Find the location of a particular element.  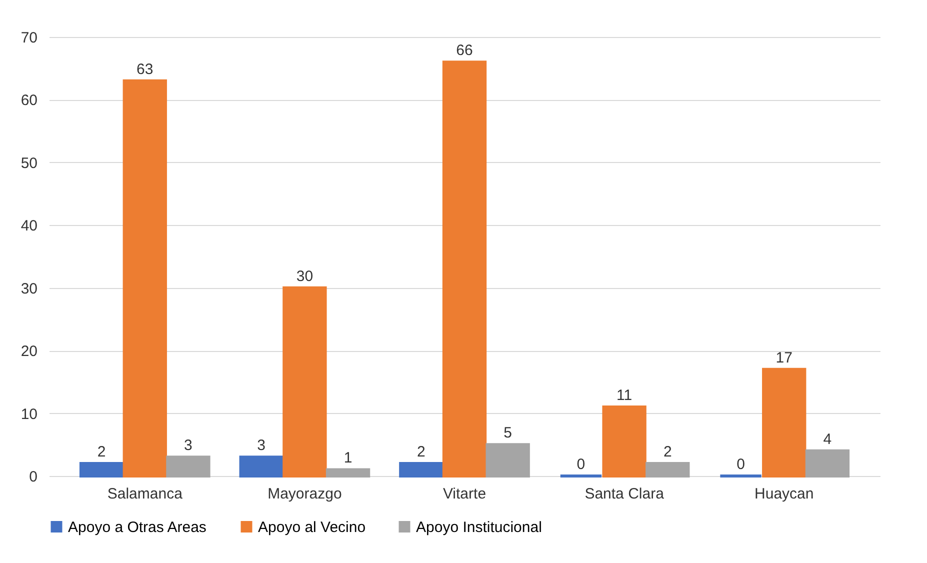

data-label: 11 is located at coordinates (624, 395).